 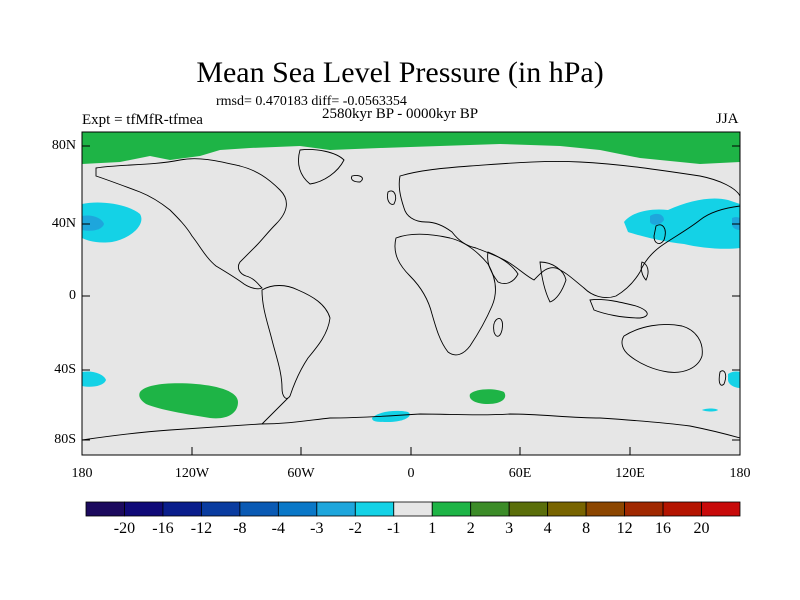 What do you see at coordinates (301, 473) in the screenshot?
I see `lon-label-60w: 60W` at bounding box center [301, 473].